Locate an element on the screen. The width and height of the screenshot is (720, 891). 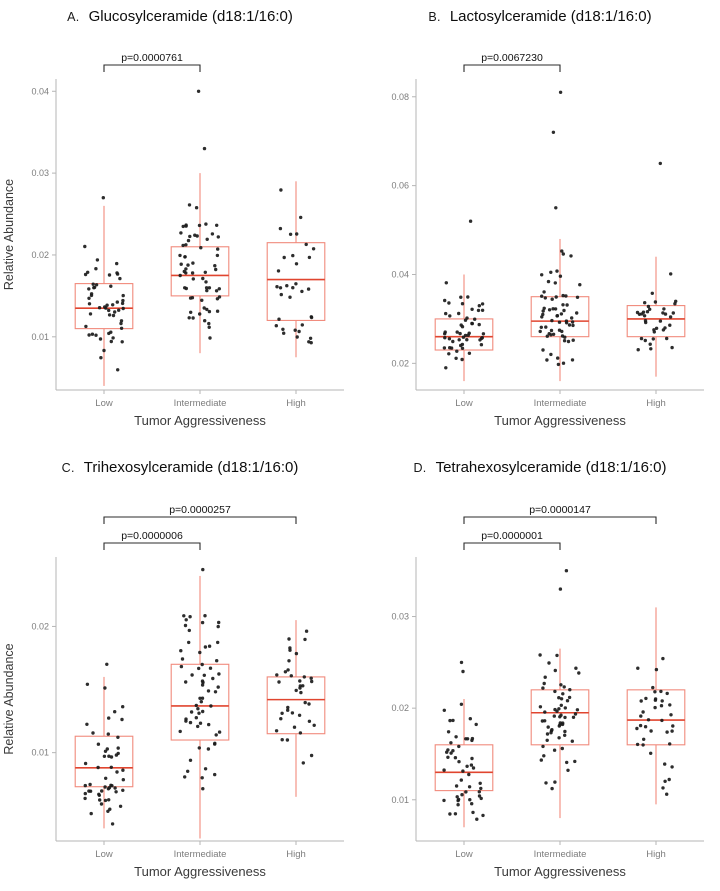
significance-bracket: p=0.0000257 is located at coordinates (200, 514).